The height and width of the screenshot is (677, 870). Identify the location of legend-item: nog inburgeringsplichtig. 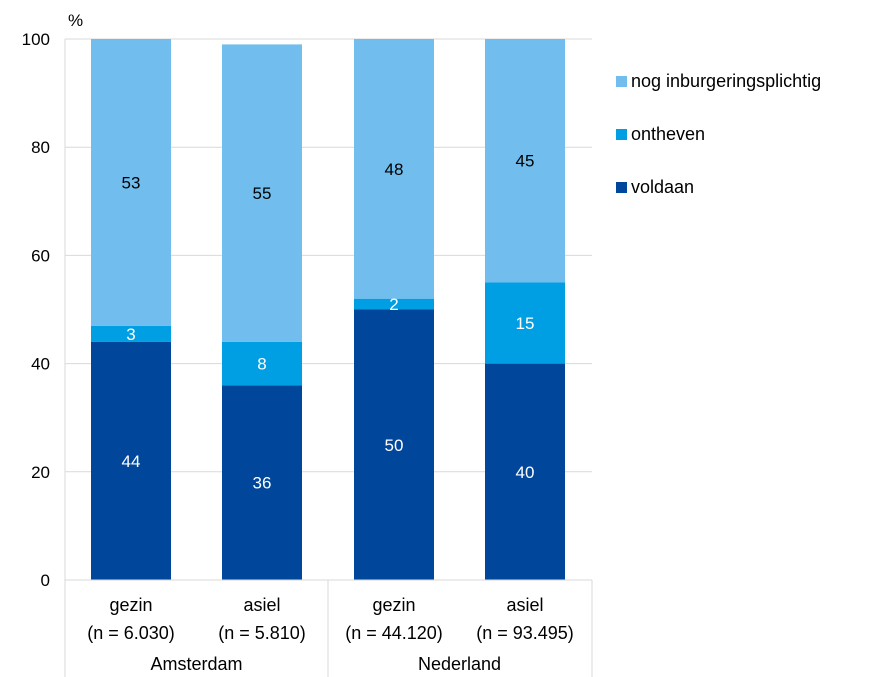
(718, 81).